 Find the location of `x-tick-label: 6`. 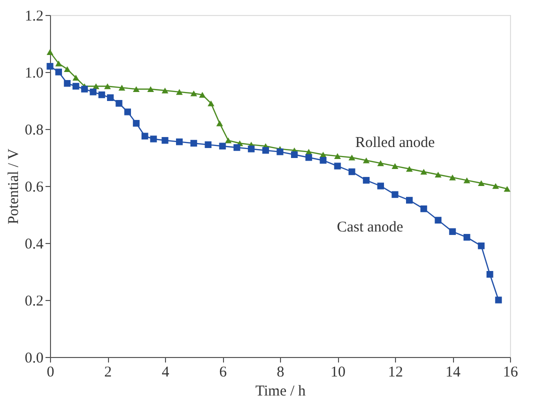

x-tick-label: 6 is located at coordinates (223, 372).